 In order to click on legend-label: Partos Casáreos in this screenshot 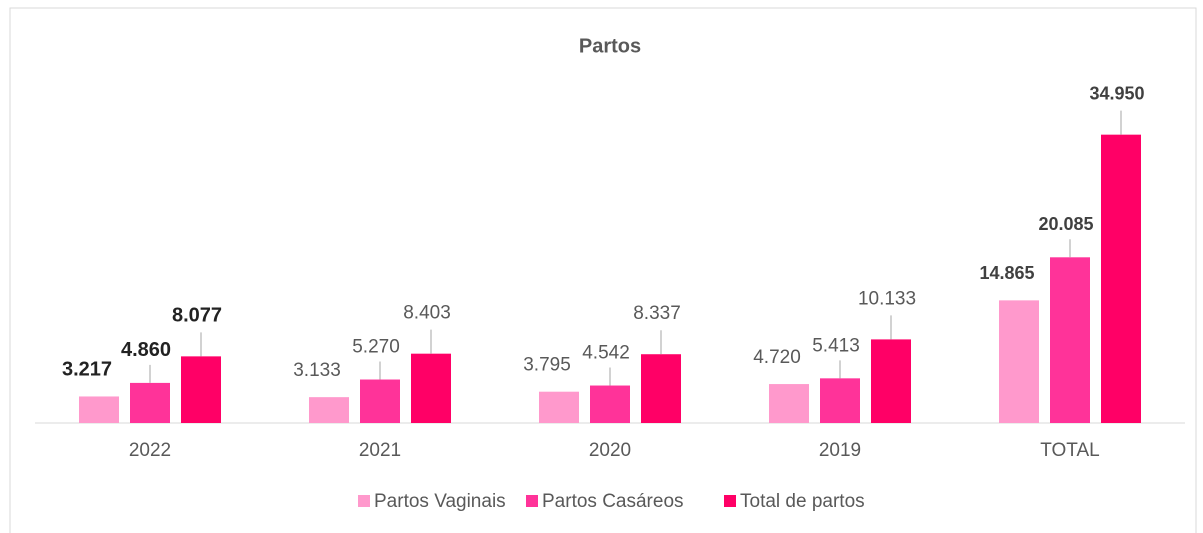, I will do `click(613, 501)`.